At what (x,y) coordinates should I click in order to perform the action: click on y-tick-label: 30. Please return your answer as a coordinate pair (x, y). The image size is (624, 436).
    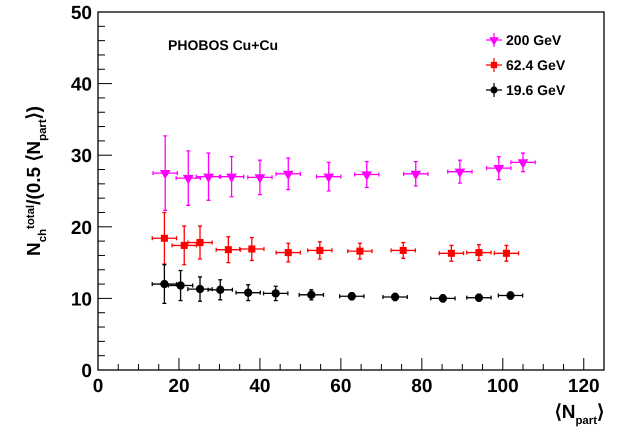
    Looking at the image, I should click on (81, 157).